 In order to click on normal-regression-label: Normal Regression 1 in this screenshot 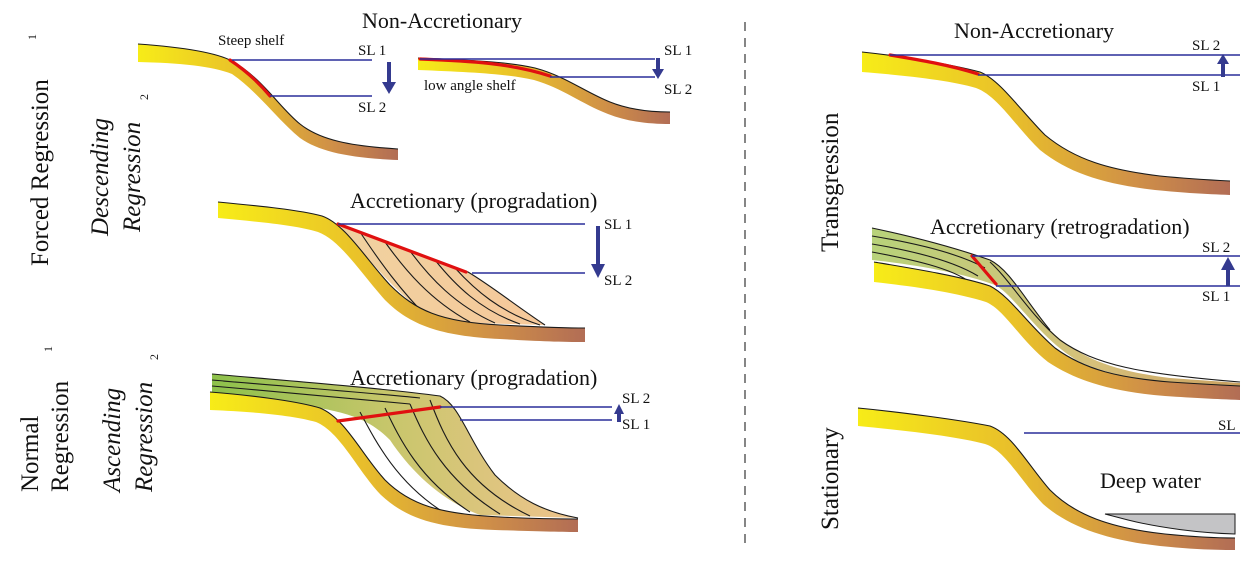, I will do `click(45, 419)`.